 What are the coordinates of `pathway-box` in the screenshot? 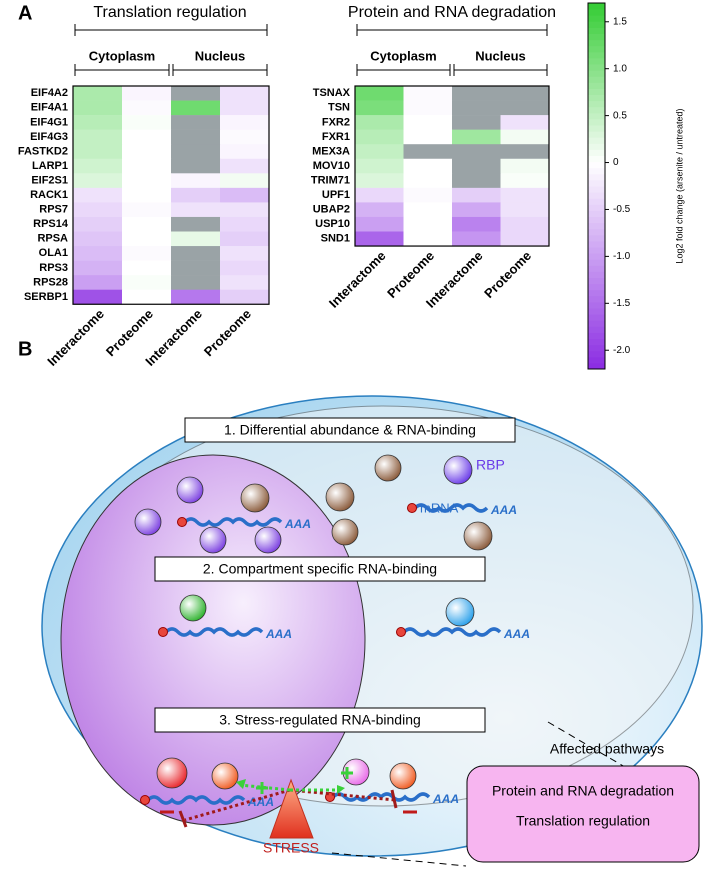 It's located at (583, 814).